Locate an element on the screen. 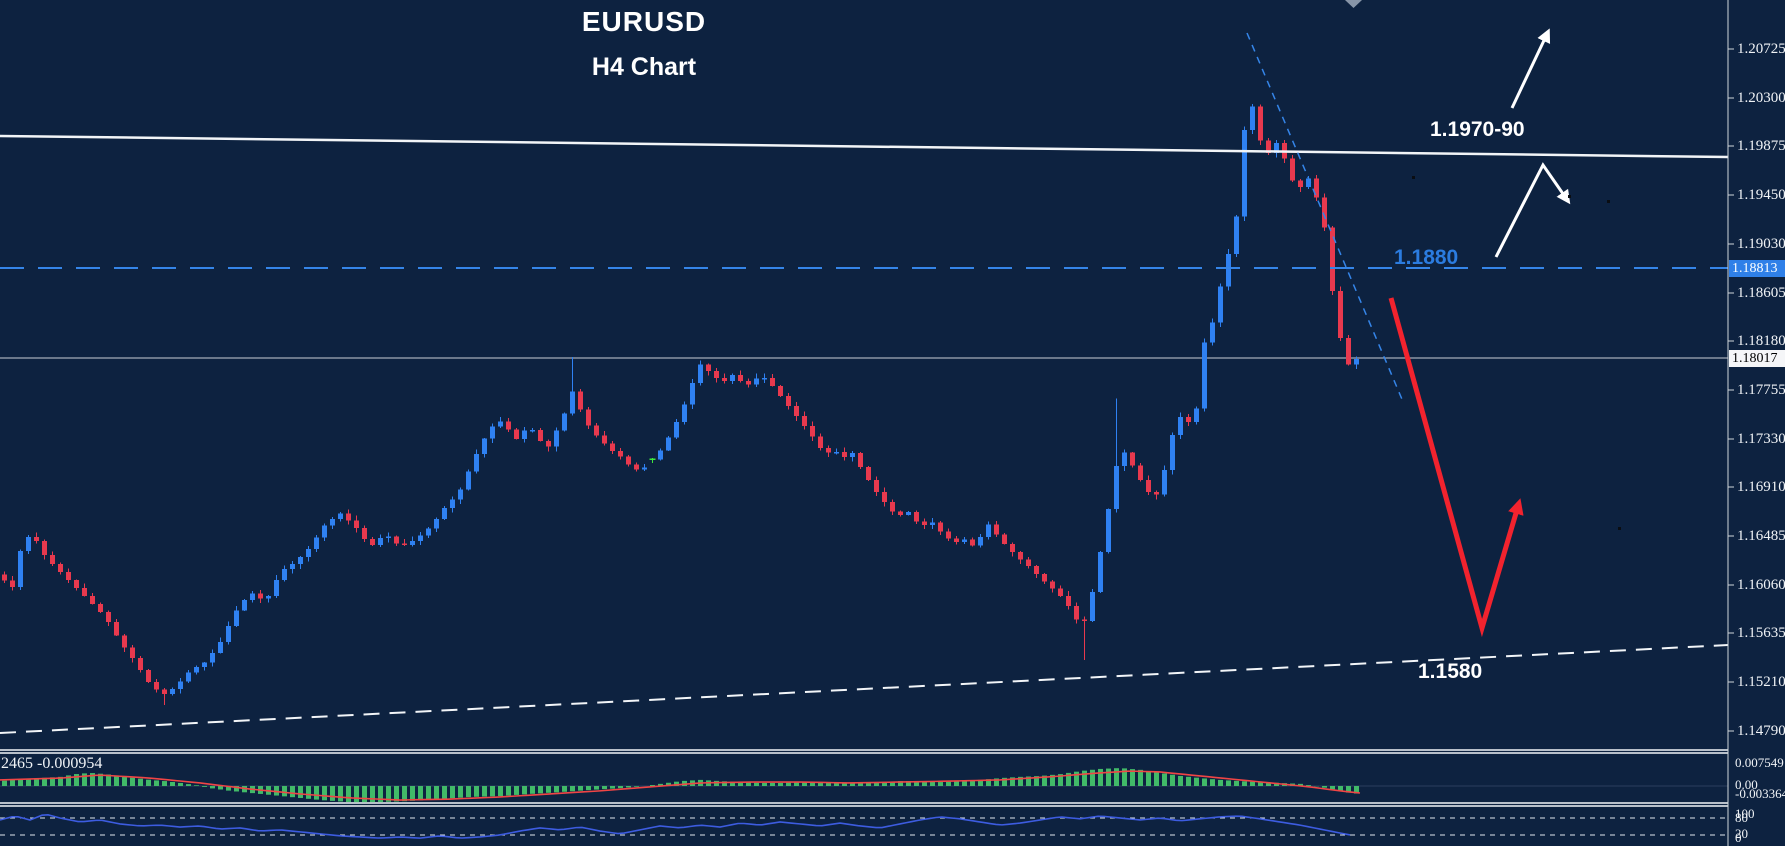 Image resolution: width=1785 pixels, height=846 pixels. chart-title: EURUSD H4 Chart is located at coordinates (644, 44).